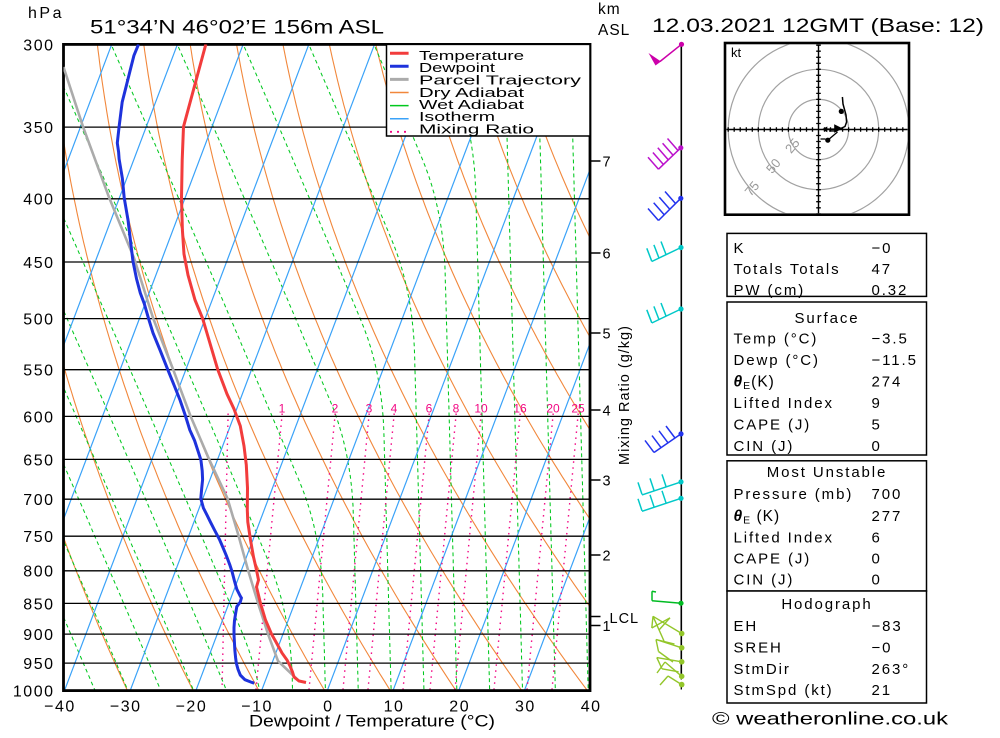 The width and height of the screenshot is (1000, 738). What do you see at coordinates (887, 516) in the screenshot?
I see `svg-text: 277` at bounding box center [887, 516].